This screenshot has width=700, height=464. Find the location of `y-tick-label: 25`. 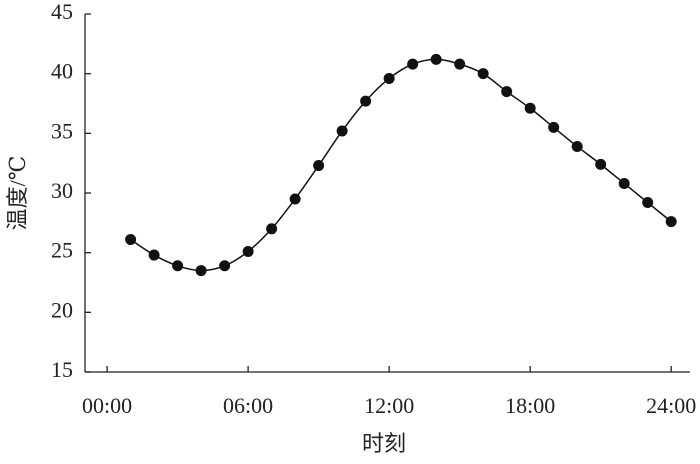

y-tick-label: 25 is located at coordinates (62, 250).